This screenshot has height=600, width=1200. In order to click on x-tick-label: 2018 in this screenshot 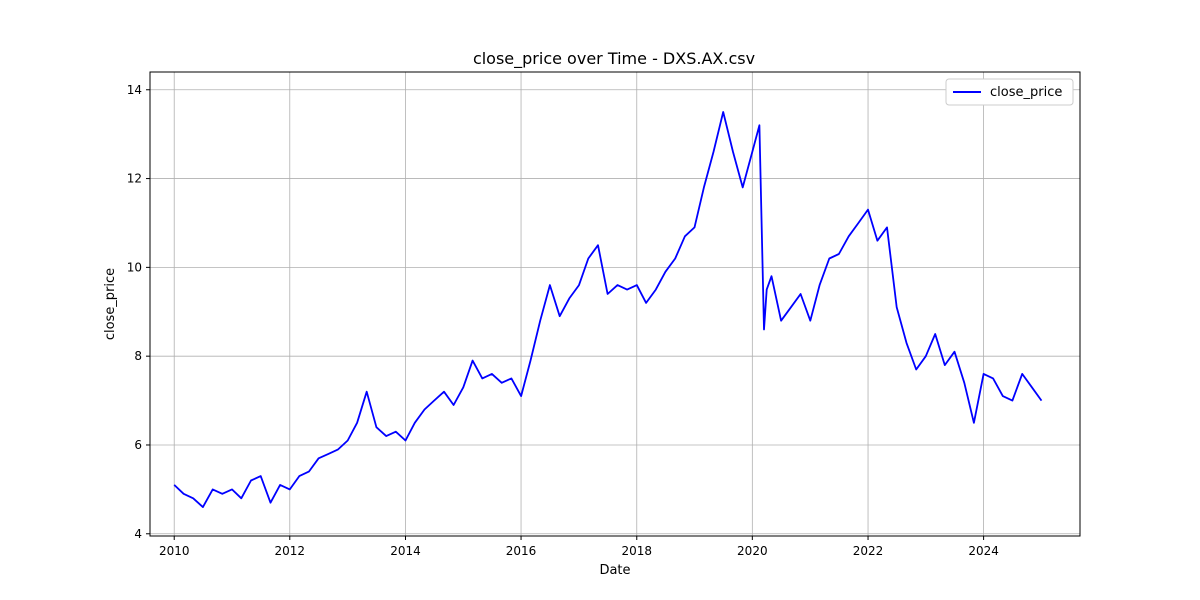, I will do `click(636, 551)`.